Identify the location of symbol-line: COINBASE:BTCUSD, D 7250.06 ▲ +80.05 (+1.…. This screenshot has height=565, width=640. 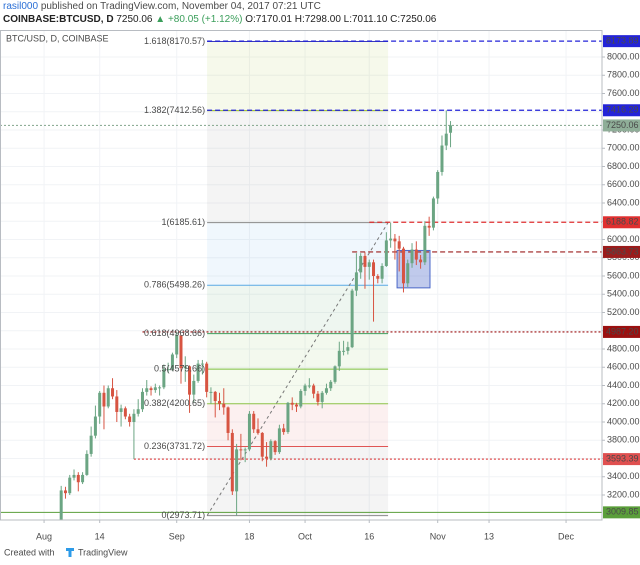
(220, 19).